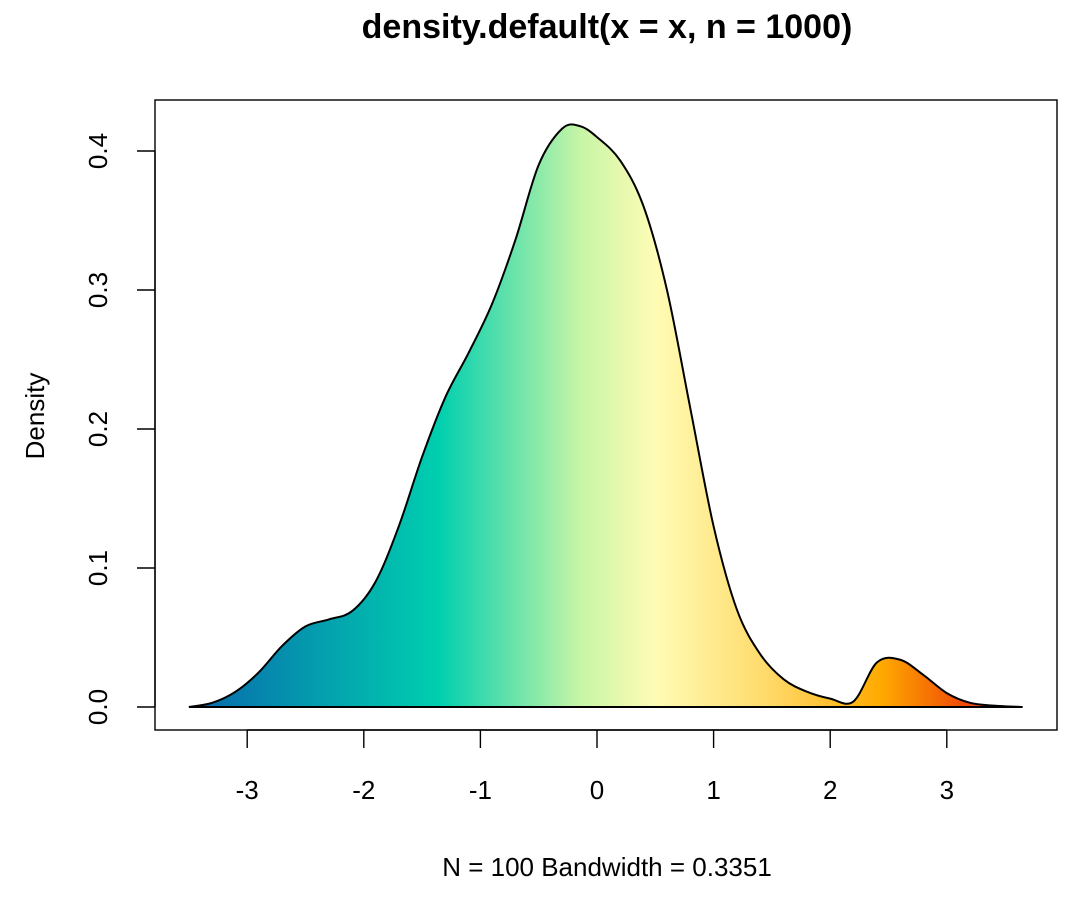 The image size is (1088, 900). Describe the element at coordinates (363, 790) in the screenshot. I see `x-tick-label: -2` at that location.